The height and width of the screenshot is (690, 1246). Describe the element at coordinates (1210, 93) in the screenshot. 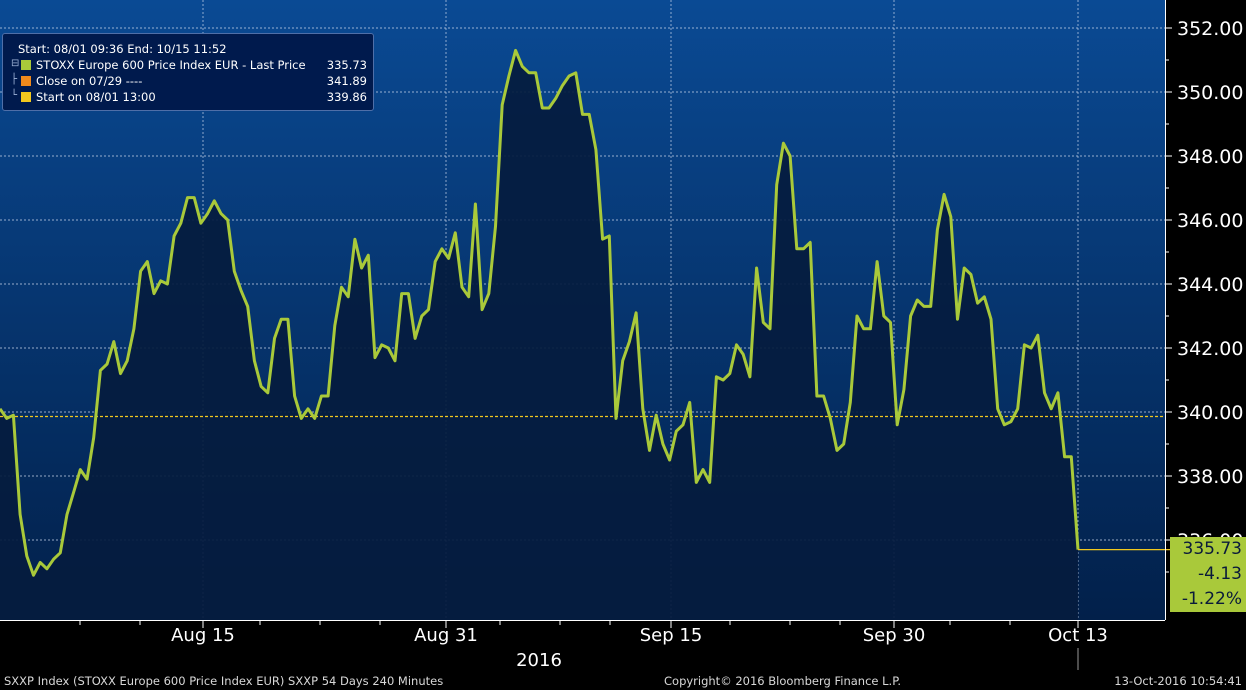

I see `y-tick-label: 350.00` at that location.